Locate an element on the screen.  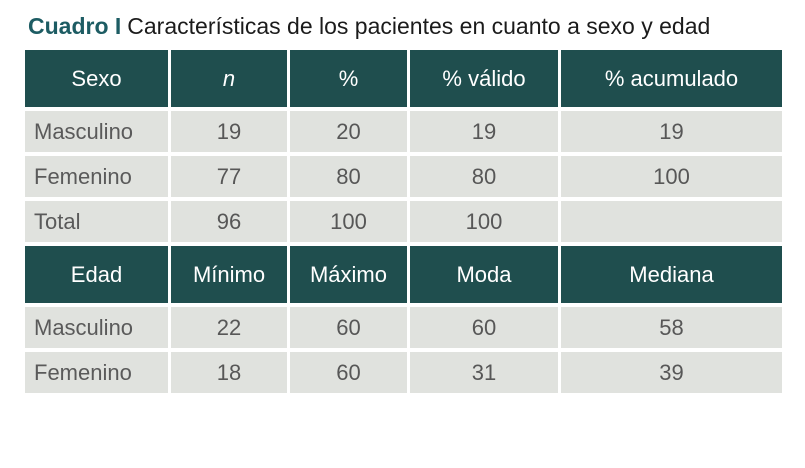
cell-value: 31 is located at coordinates (484, 372).